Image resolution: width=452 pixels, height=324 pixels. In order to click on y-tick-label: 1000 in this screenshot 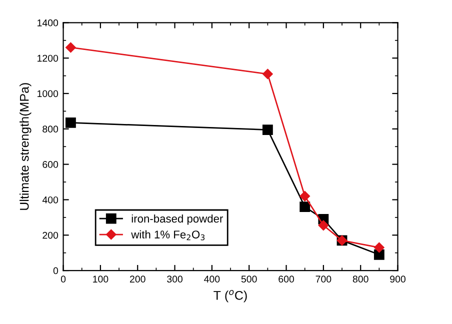, I will do `click(48, 94)`.